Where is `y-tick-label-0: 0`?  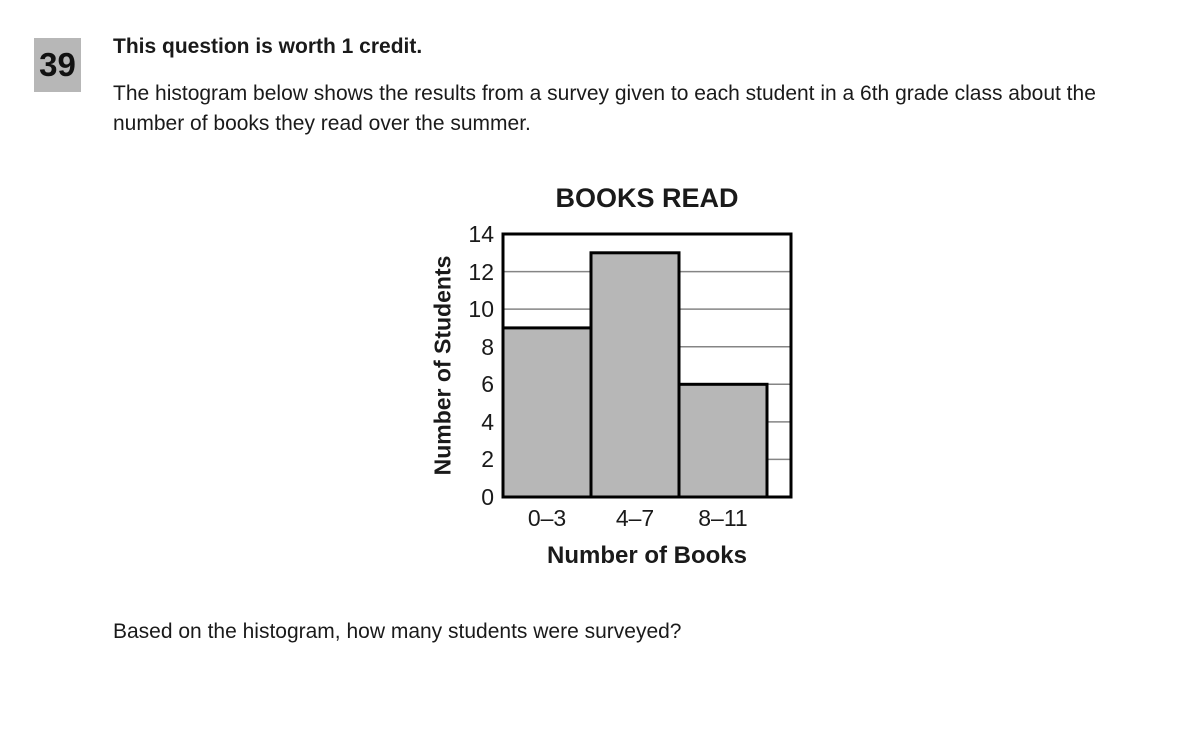
y-tick-label-0: 0 is located at coordinates (487, 497).